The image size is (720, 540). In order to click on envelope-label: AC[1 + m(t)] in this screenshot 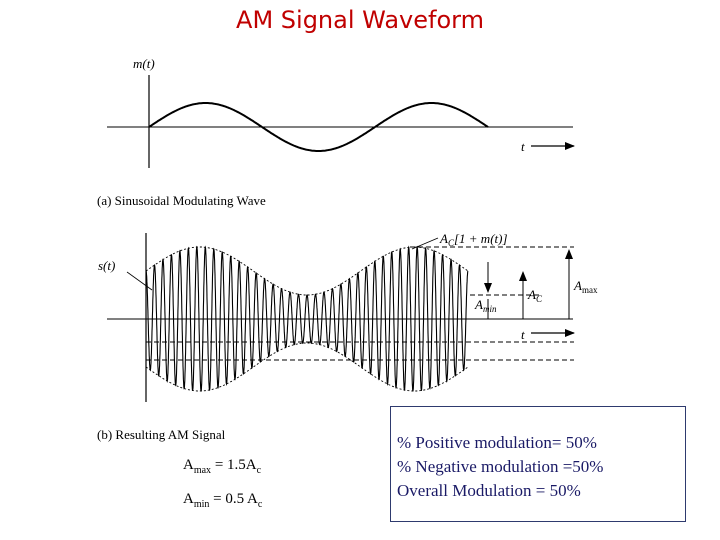, I will do `click(473, 239)`.